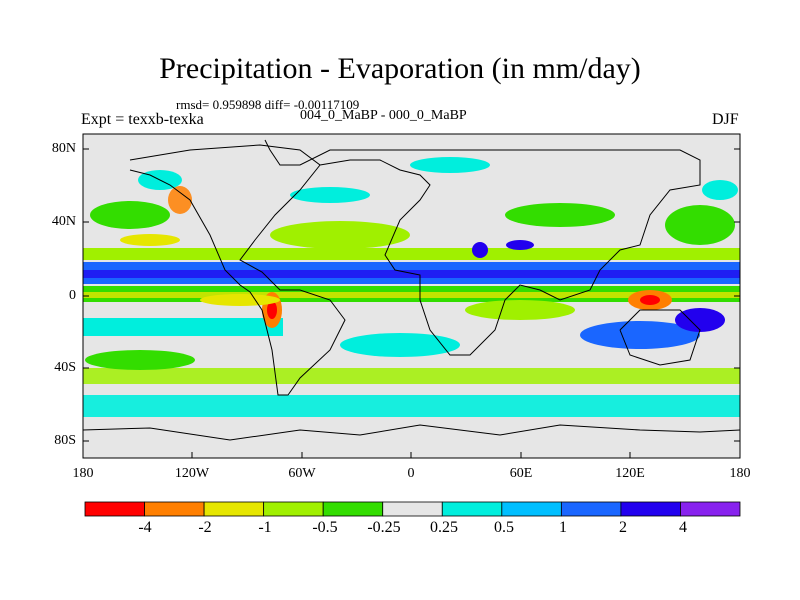  Describe the element at coordinates (145, 527) in the screenshot. I see `colorbar-label: -4` at that location.